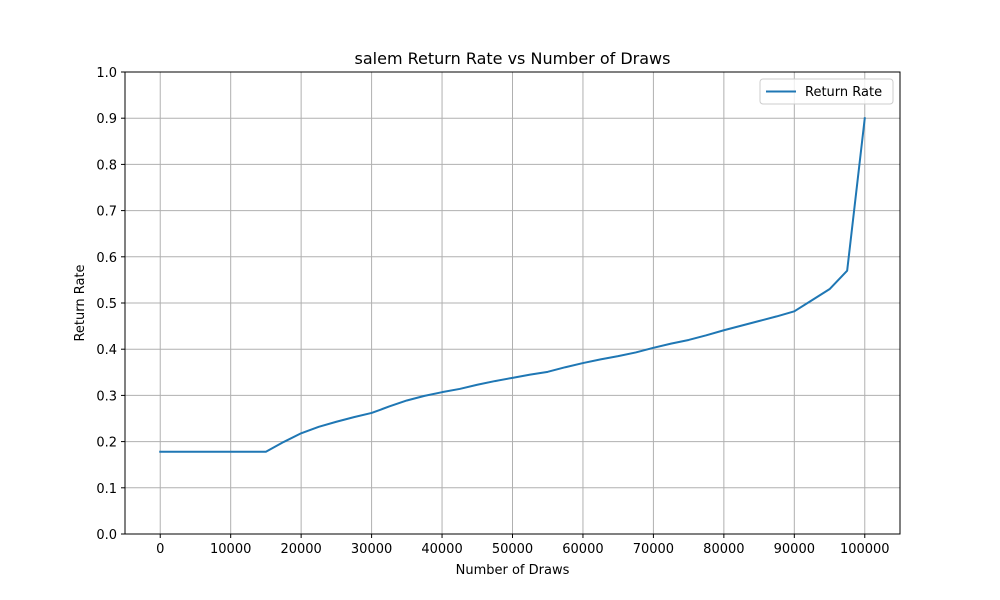  What do you see at coordinates (80, 302) in the screenshot?
I see `y-axis-label: Return Rate` at bounding box center [80, 302].